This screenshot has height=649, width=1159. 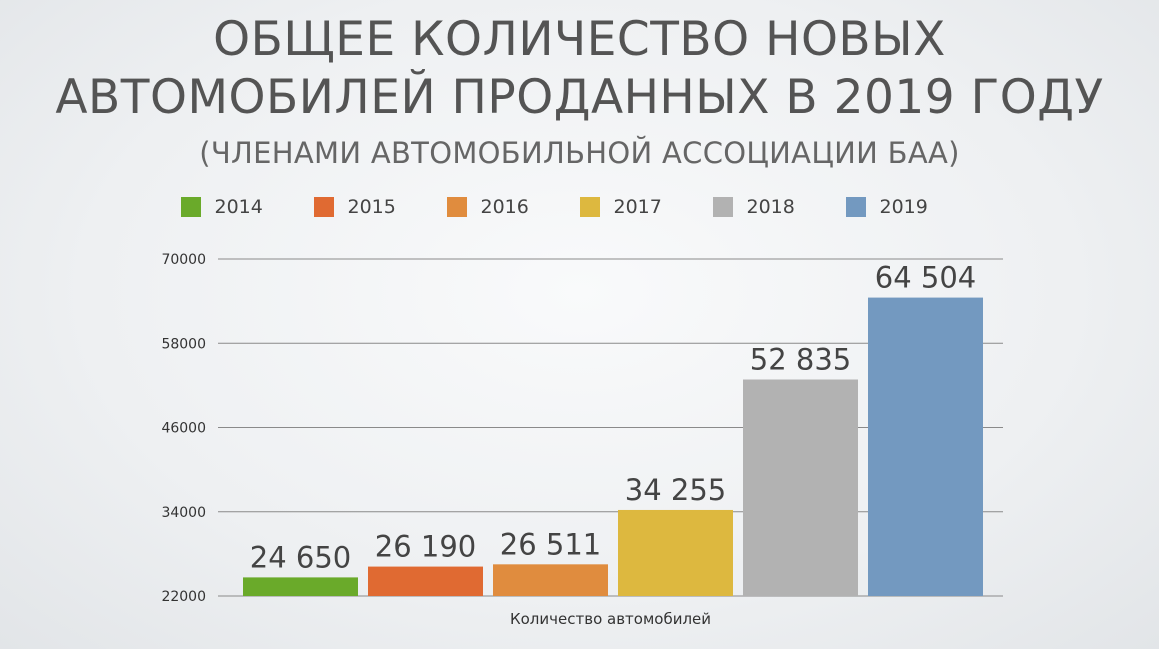 What do you see at coordinates (183, 513) in the screenshot?
I see `y-tick-label: 34000` at bounding box center [183, 513].